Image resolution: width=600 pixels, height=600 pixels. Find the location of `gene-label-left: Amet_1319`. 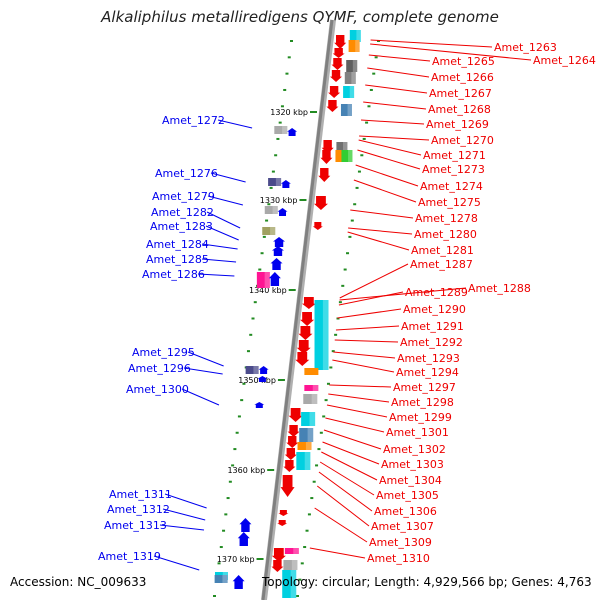

gene-label-left: Amet_1319 is located at coordinates (129, 556).